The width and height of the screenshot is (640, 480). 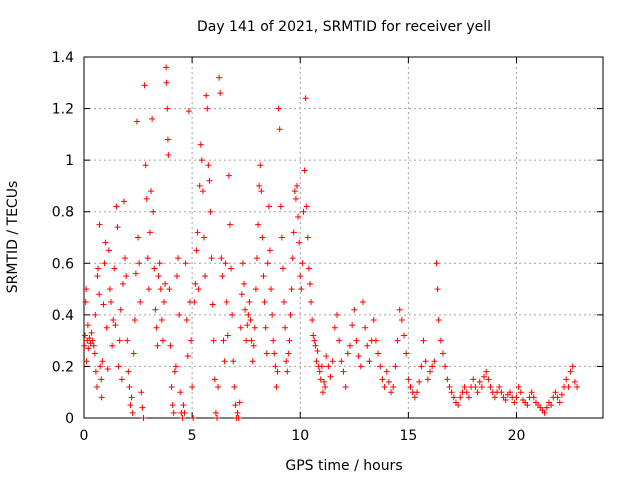 I want to click on y-tick-label: 0.8, so click(x=63, y=213).